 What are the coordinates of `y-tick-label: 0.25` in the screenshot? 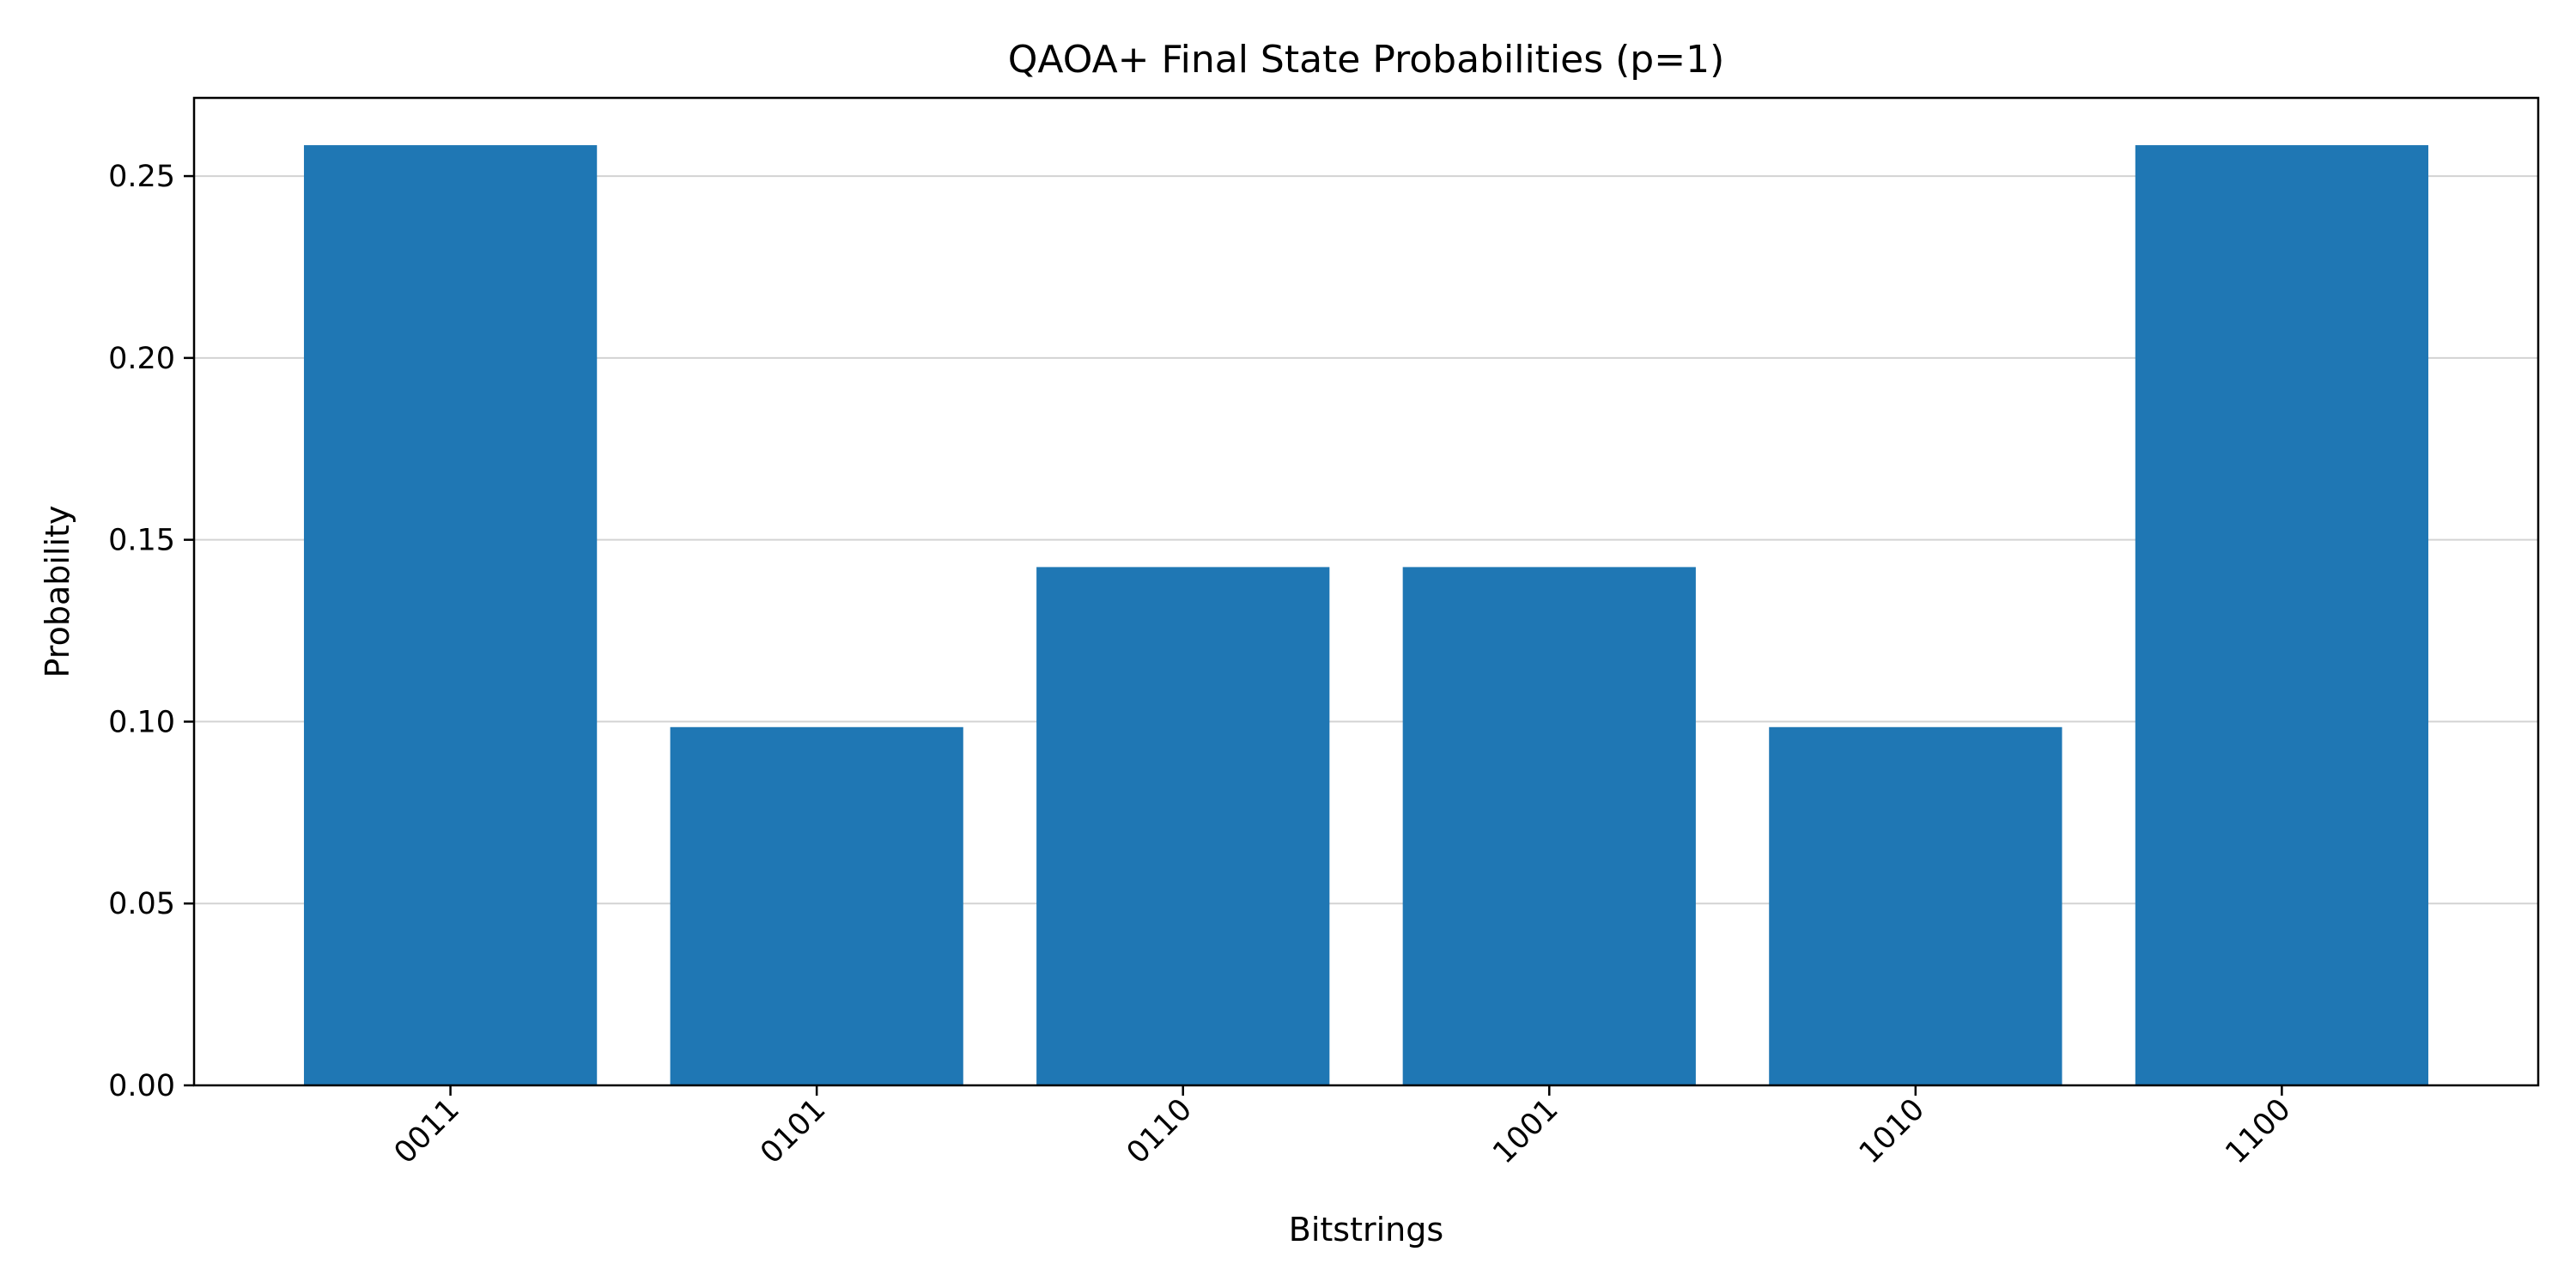 It's located at (142, 177).